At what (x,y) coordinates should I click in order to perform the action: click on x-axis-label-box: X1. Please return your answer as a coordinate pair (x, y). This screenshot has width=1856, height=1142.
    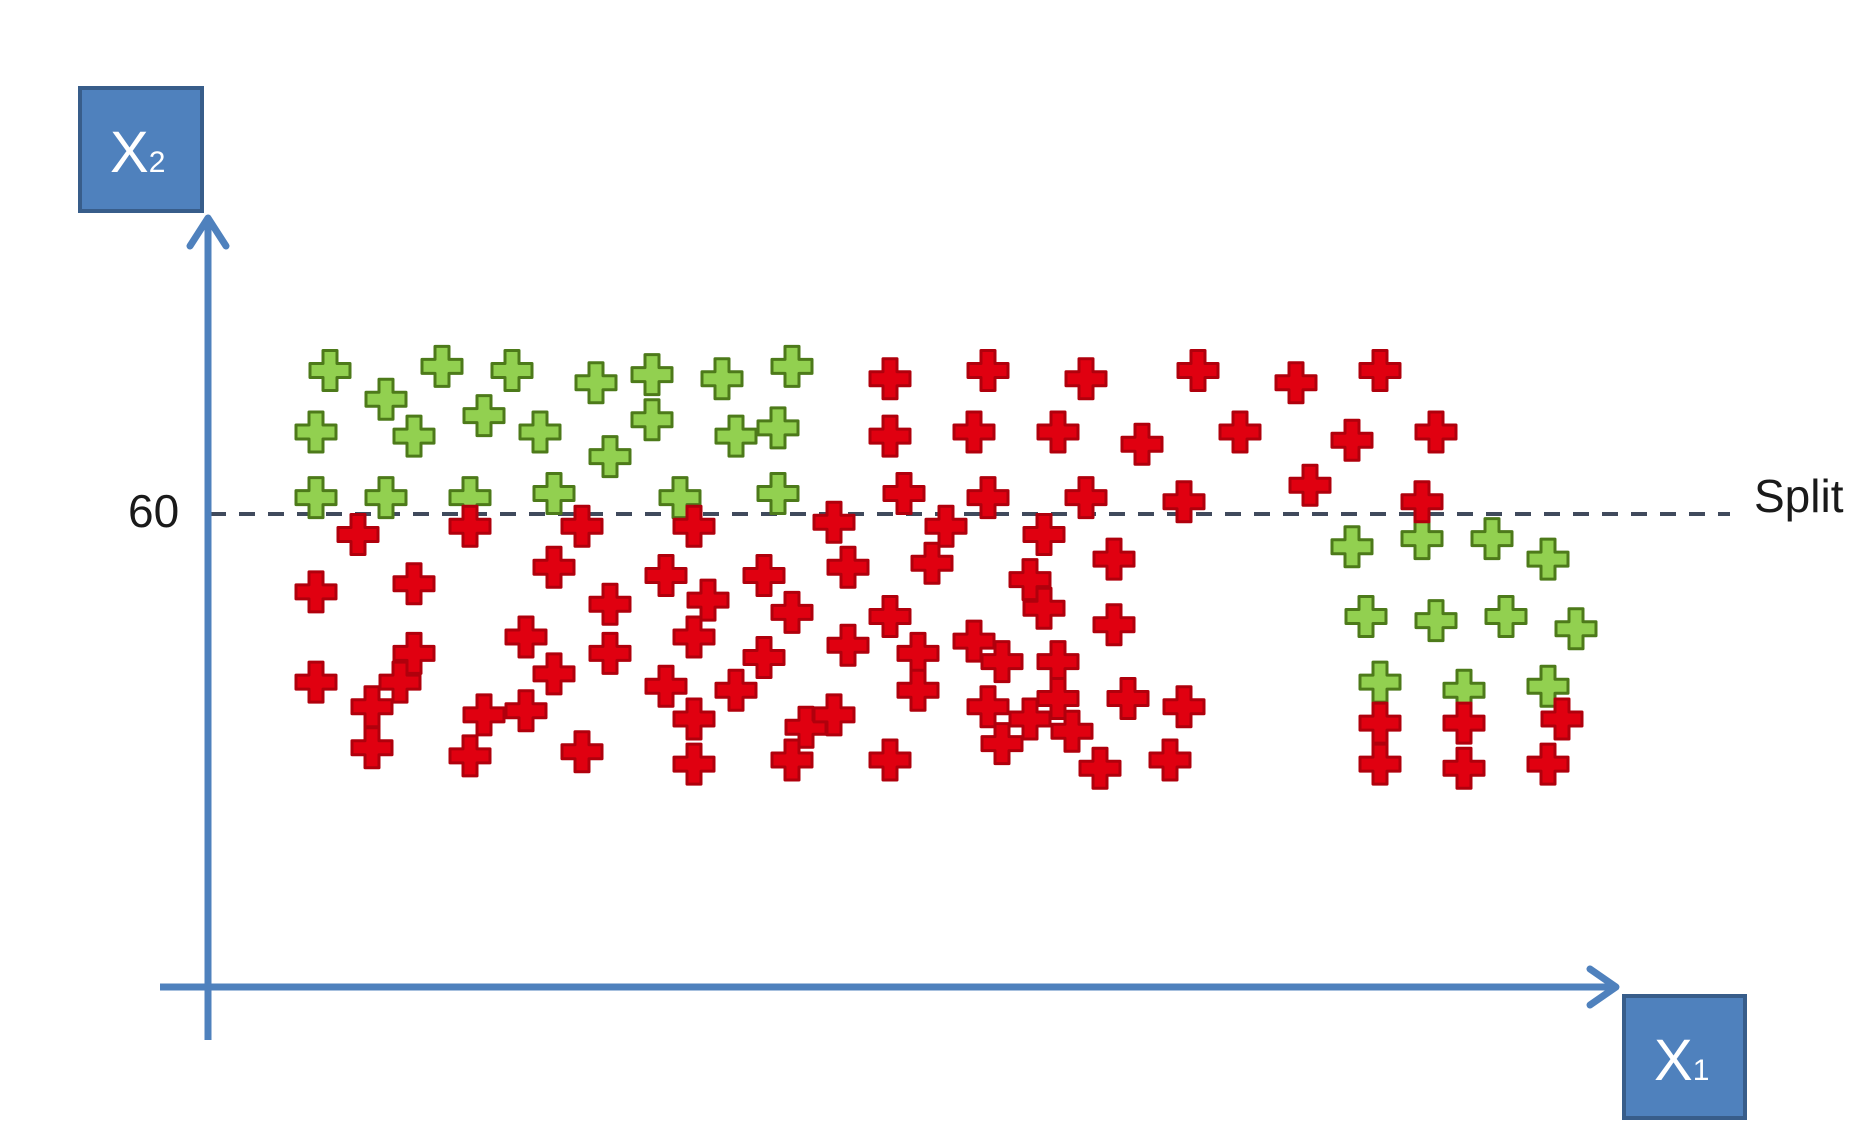
    Looking at the image, I should click on (1684, 1057).